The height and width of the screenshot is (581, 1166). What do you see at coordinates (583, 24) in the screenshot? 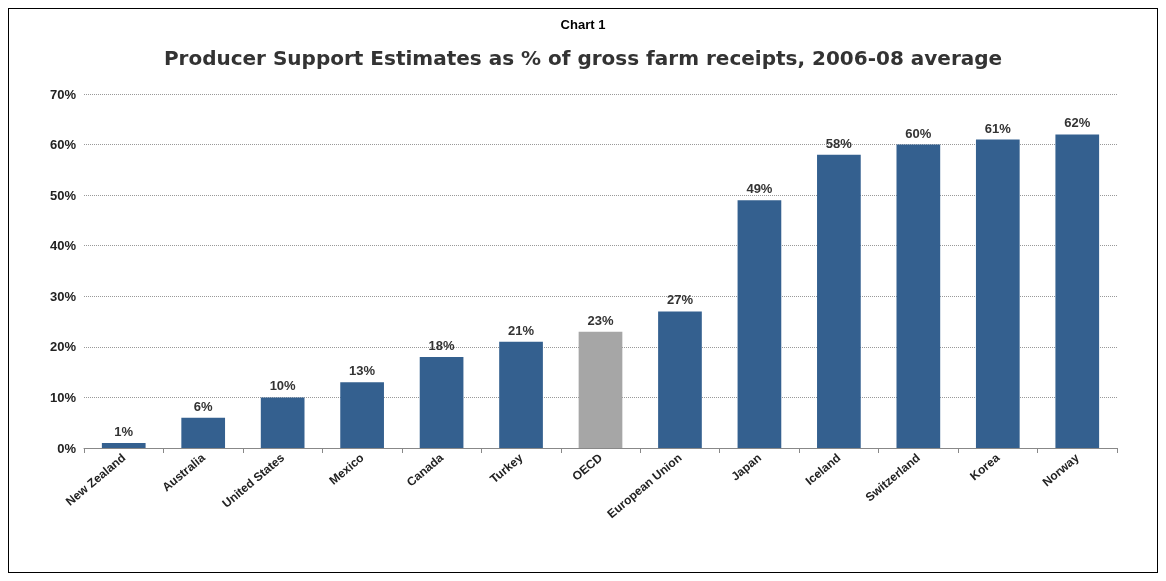
I see `chart-title: Chart 1` at bounding box center [583, 24].